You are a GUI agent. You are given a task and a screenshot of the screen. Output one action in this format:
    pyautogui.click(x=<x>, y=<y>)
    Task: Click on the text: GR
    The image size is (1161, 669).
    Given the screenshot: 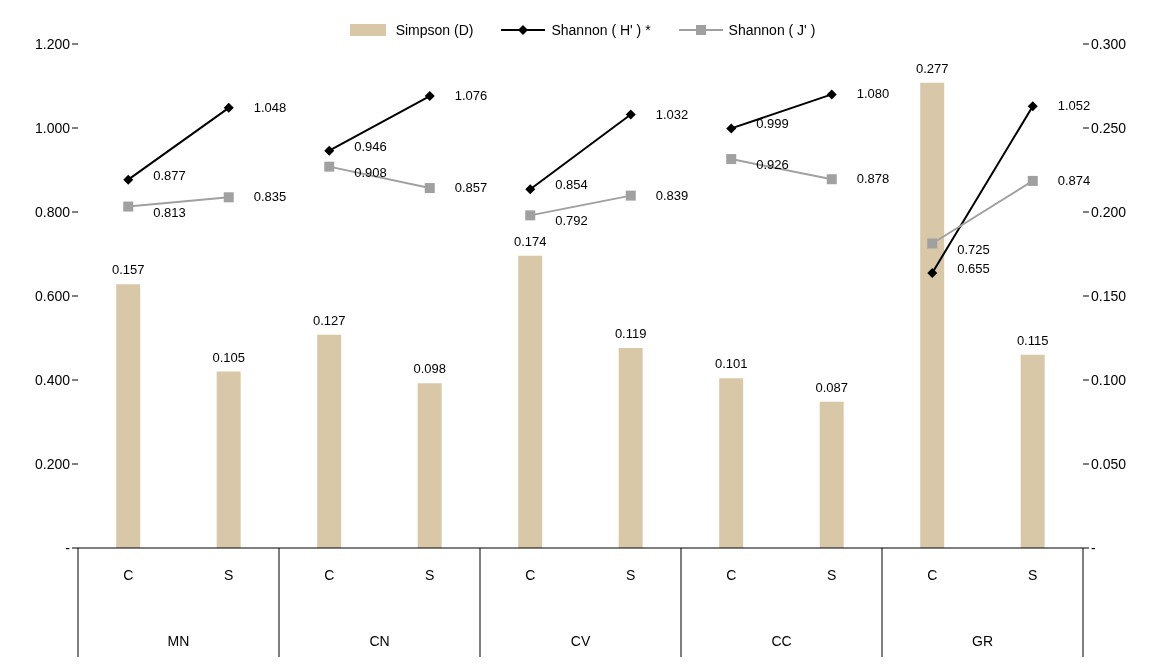 What is the action you would take?
    pyautogui.click(x=982, y=641)
    